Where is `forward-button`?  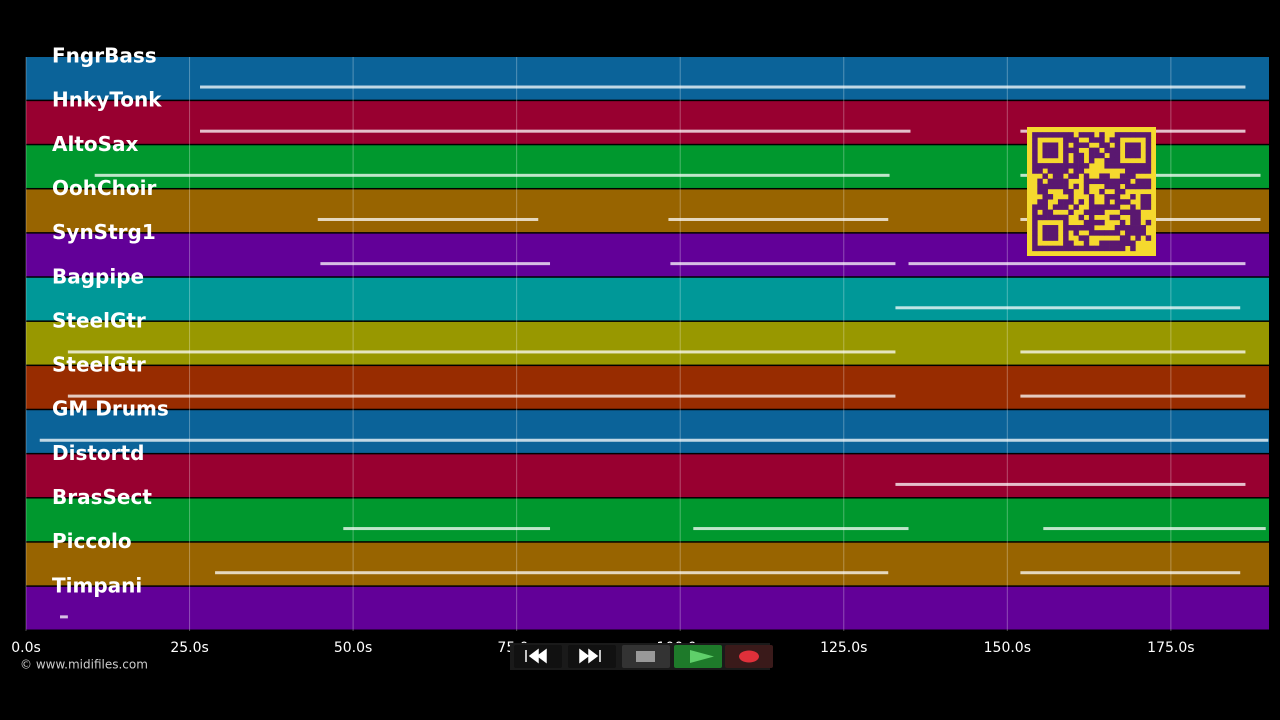
forward-button is located at coordinates (592, 656).